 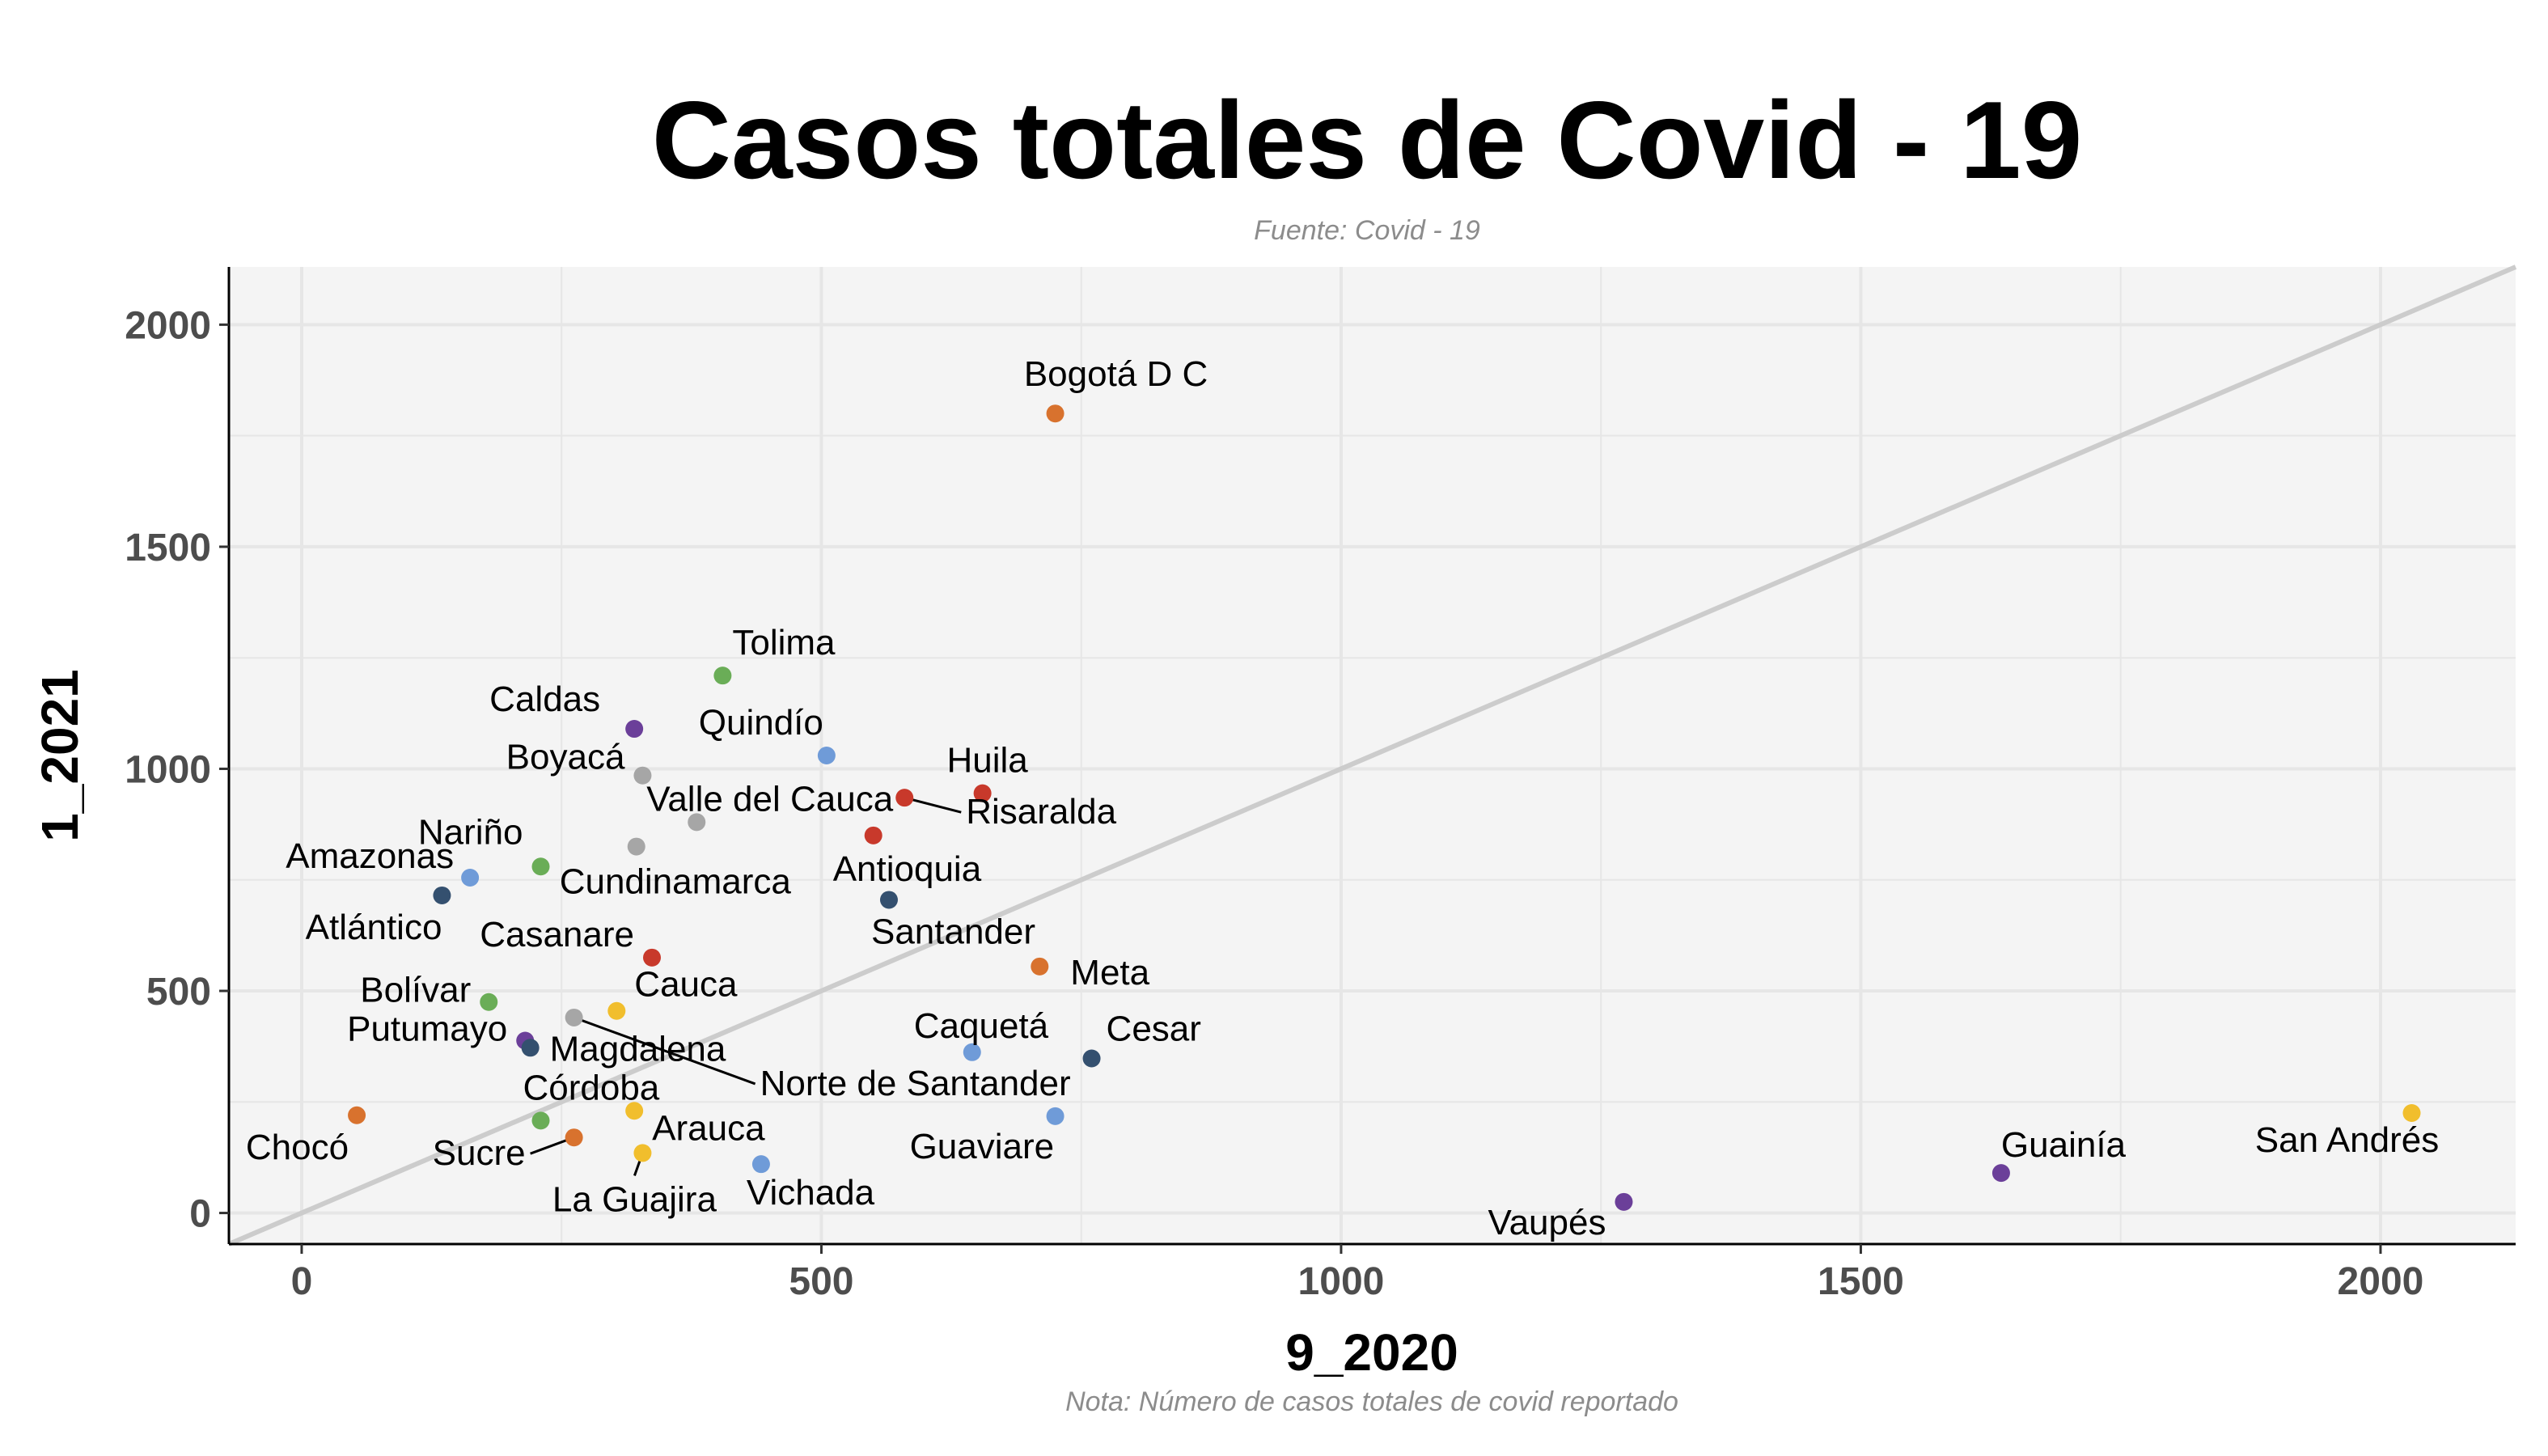 I want to click on point-label-san-andres: San Andrés, so click(x=2347, y=1140).